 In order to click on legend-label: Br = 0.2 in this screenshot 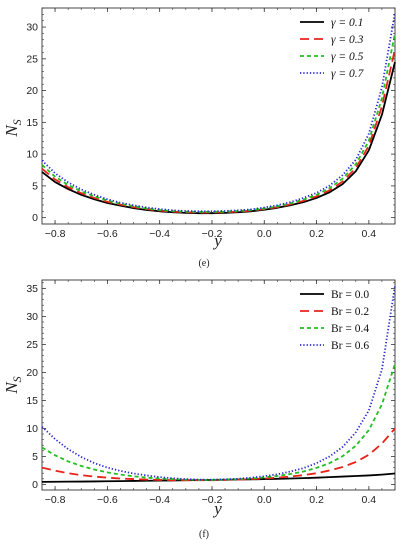, I will do `click(350, 312)`.